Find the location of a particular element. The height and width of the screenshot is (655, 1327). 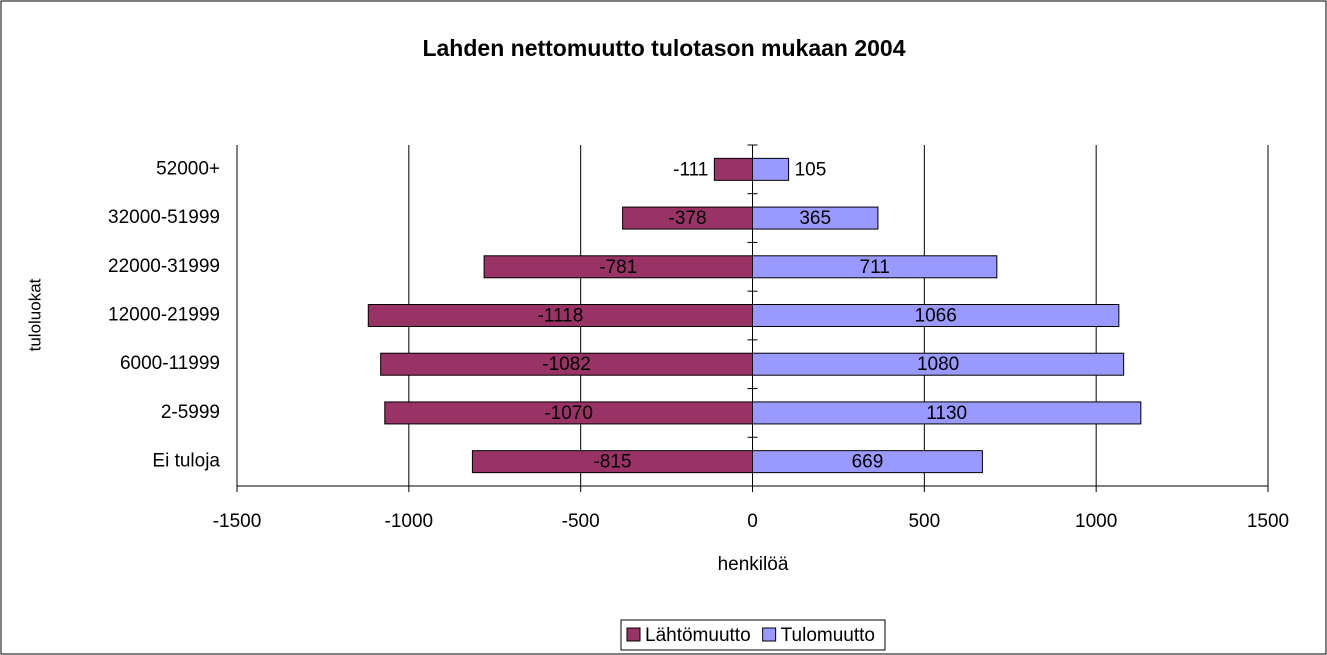

data-label: 1130 is located at coordinates (946, 413).